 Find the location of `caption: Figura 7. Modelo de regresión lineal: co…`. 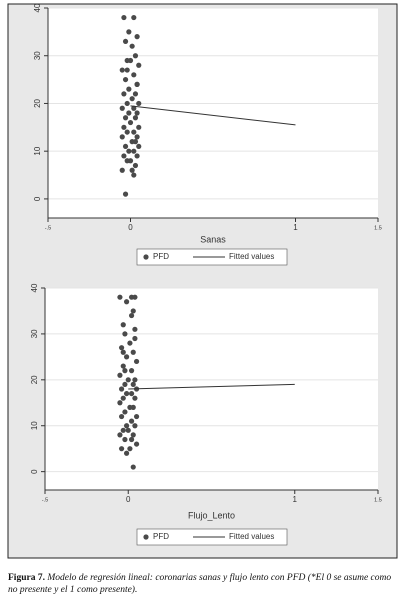

caption: Figura 7. Modelo de regresión lineal: co… is located at coordinates (203, 584).